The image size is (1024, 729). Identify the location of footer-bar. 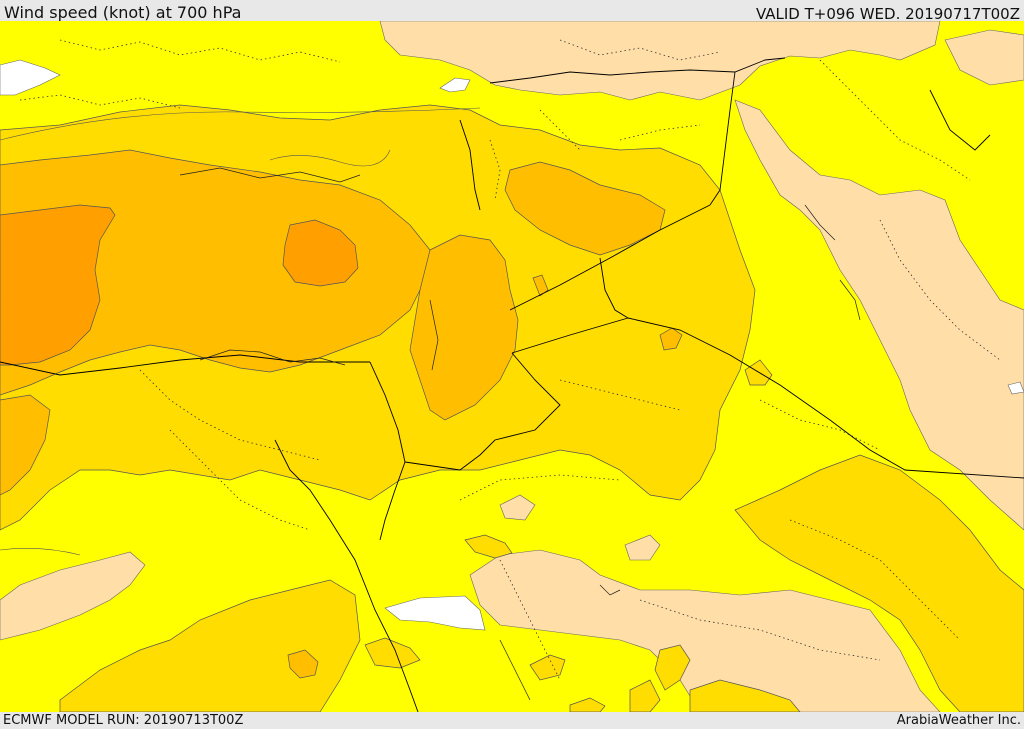
(512, 720).